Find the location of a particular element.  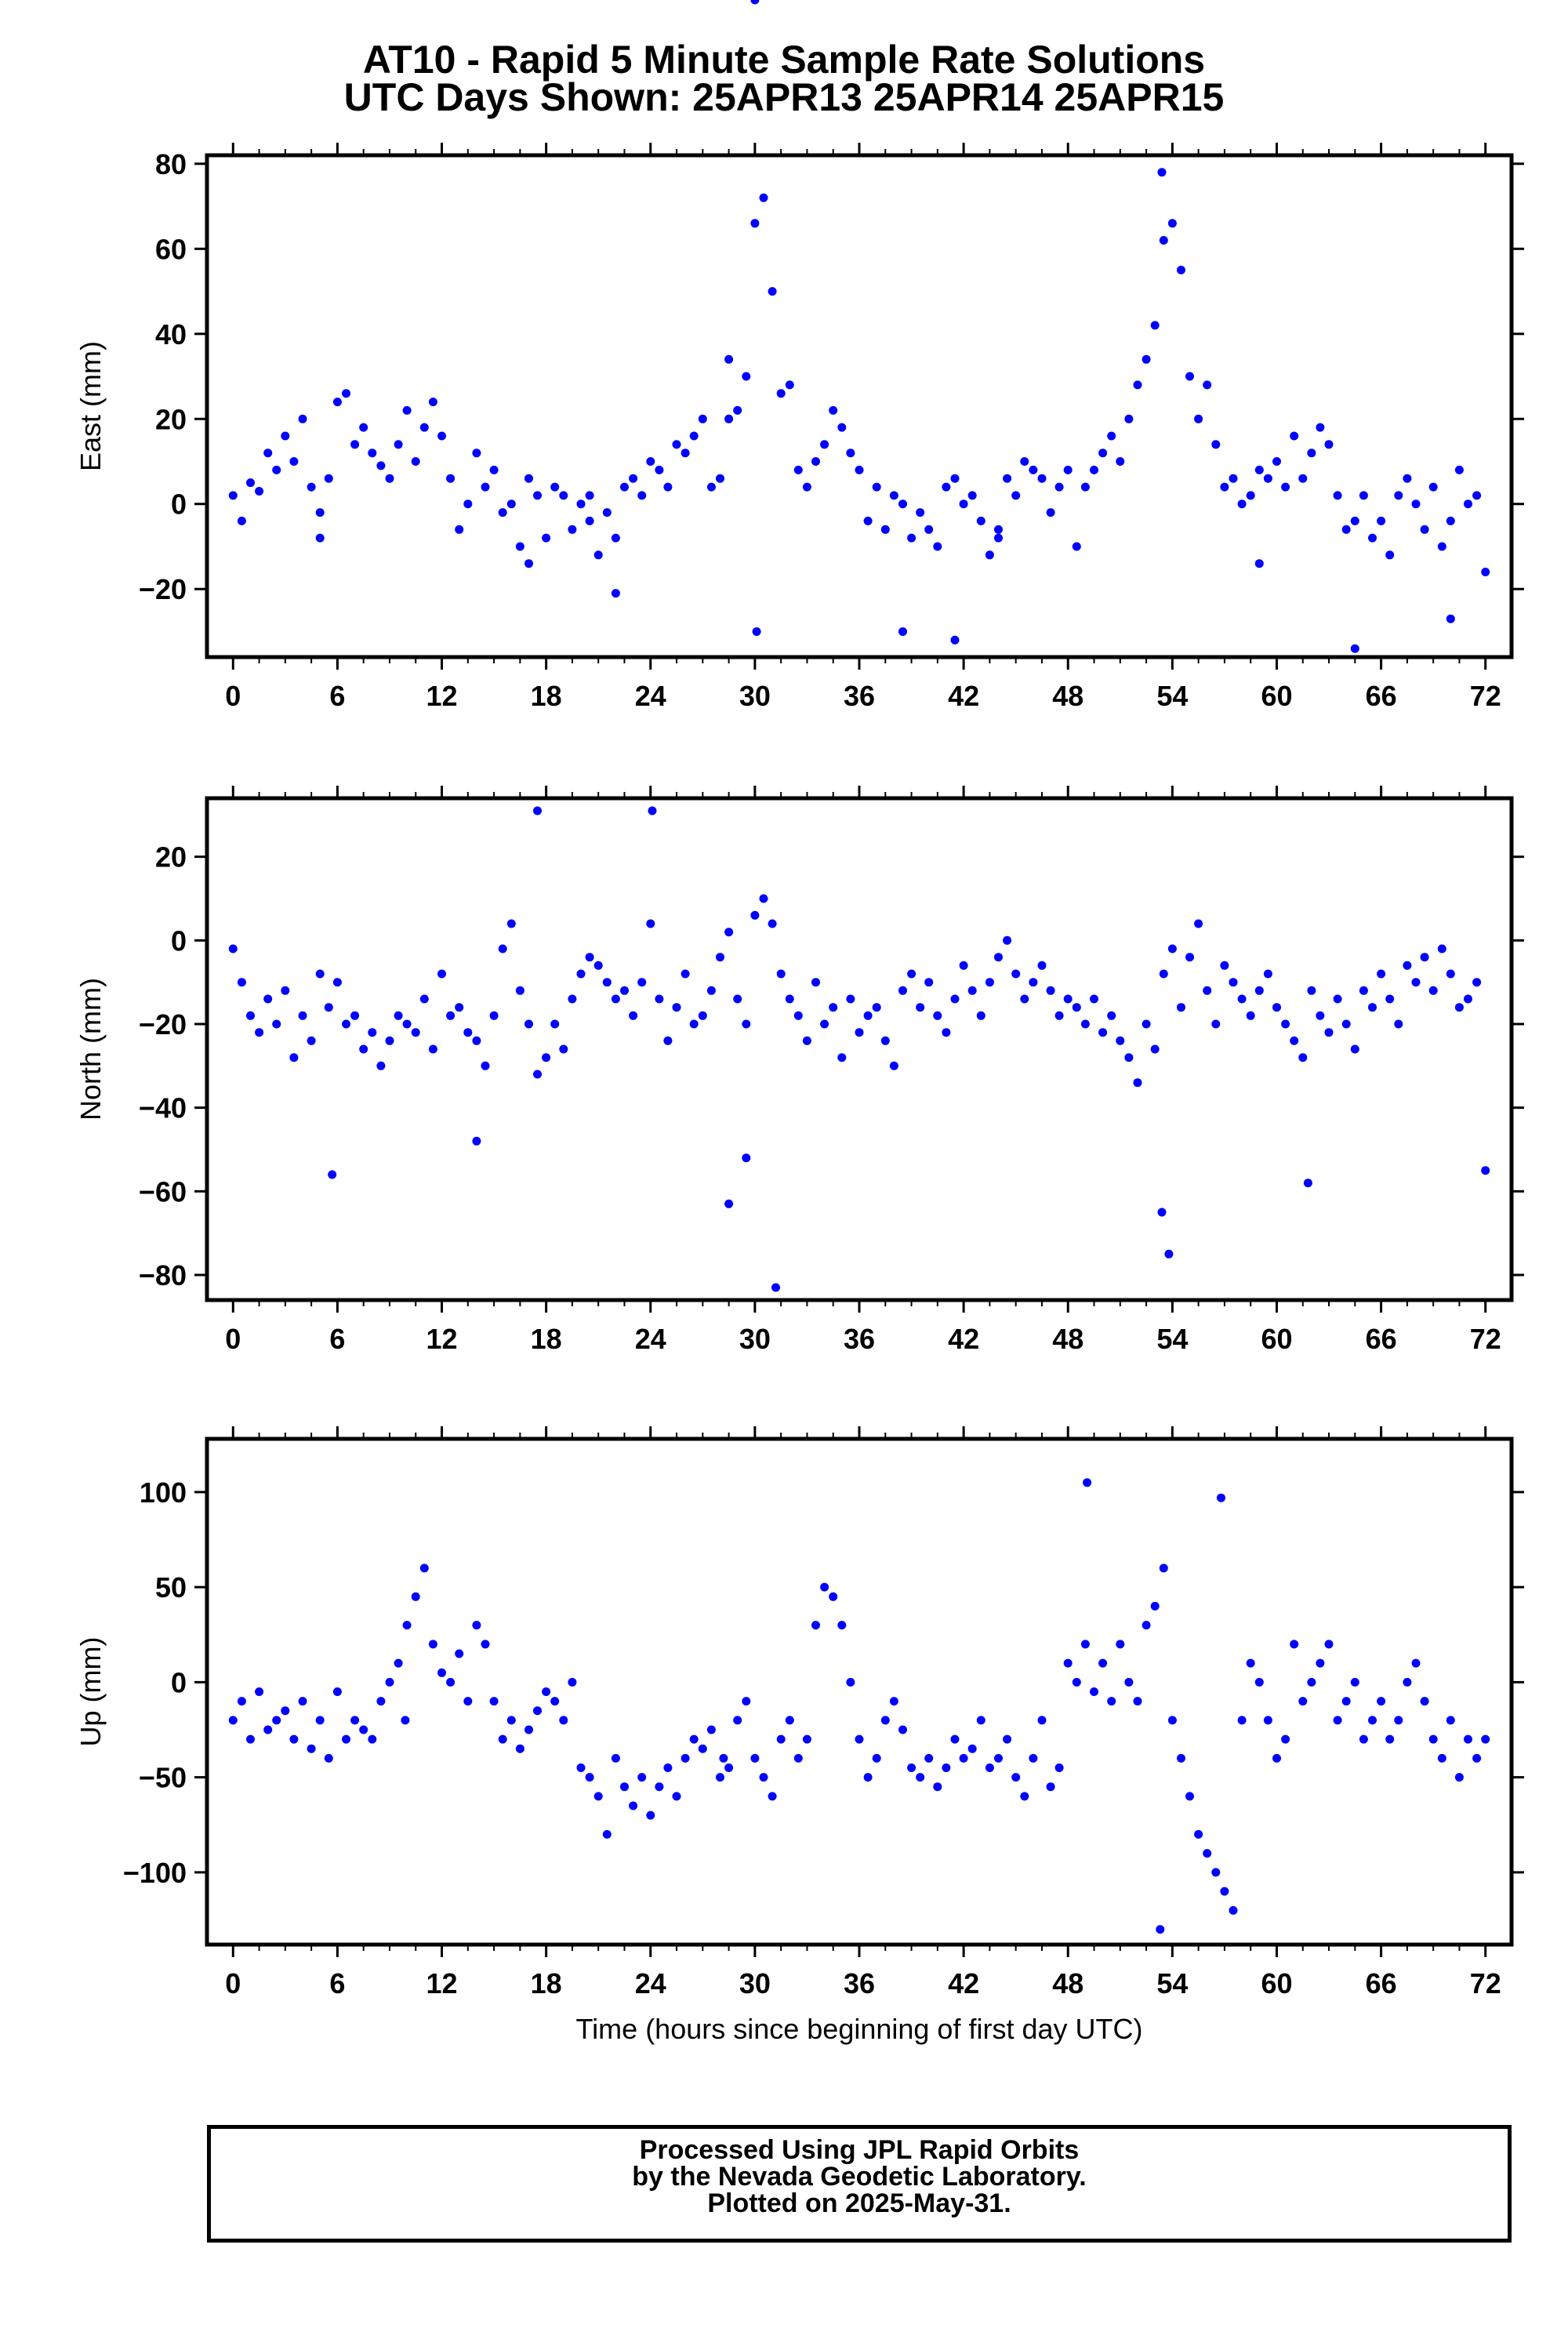

footer-line-2: by the Nevada Geodetic Laboratory. is located at coordinates (859, 2177).